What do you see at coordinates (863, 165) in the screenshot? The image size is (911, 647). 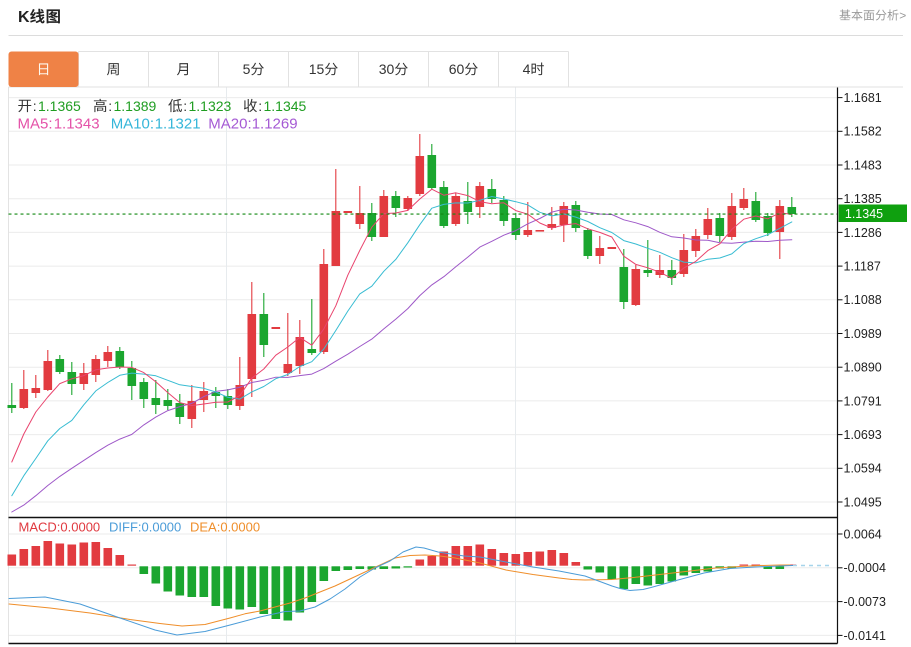 I see `svg-text: 1.1483` at bounding box center [863, 165].